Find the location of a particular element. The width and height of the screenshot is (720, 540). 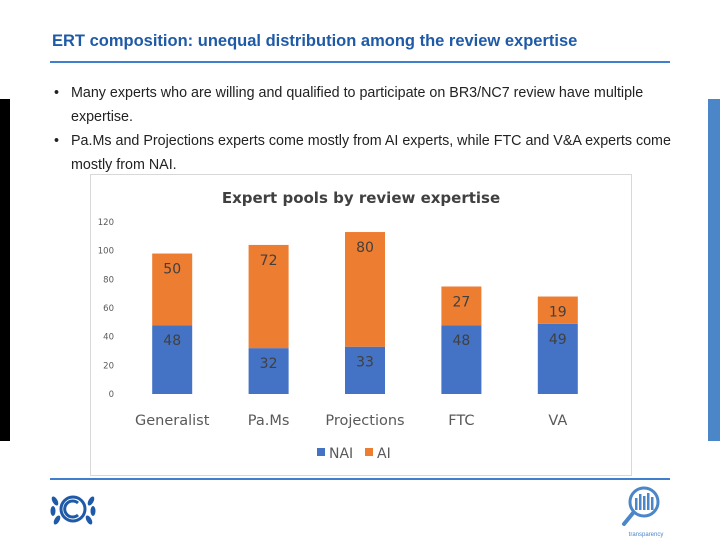

x-category-label: FTC is located at coordinates (461, 421).